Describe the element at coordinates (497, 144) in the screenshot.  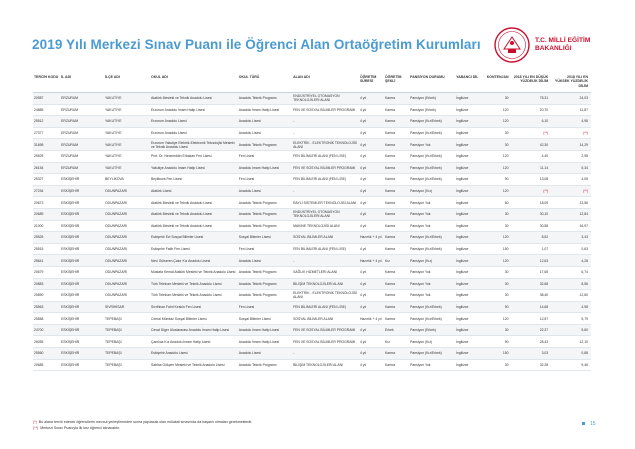
I see `cell-kontenjan: 30` at that location.